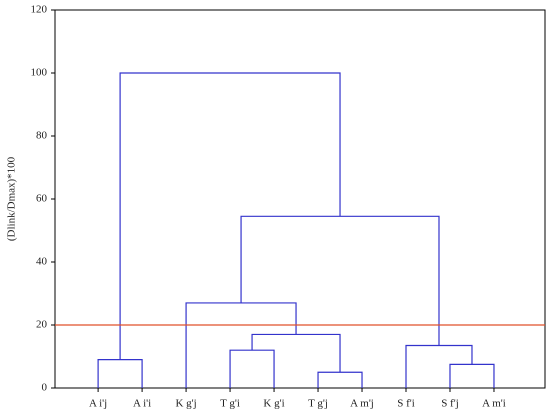  Describe the element at coordinates (450, 404) in the screenshot. I see `leaf-label: S f'j` at that location.